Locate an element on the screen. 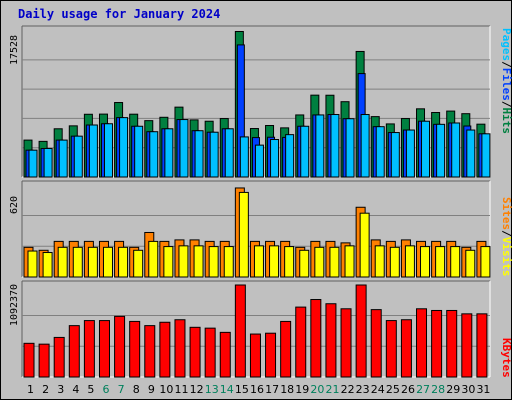 The height and width of the screenshot is (400, 512). day-label: 22 is located at coordinates (348, 389).